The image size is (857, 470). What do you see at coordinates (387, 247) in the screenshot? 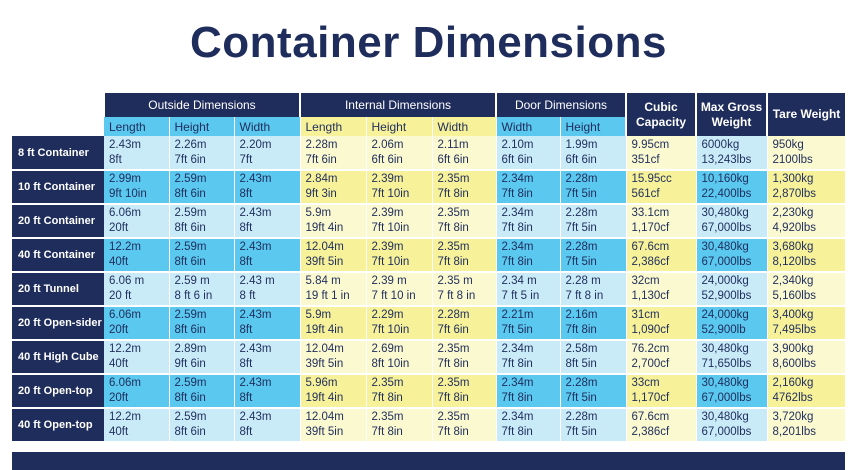
I see `cell-metric-value: 2.39m` at bounding box center [387, 247].